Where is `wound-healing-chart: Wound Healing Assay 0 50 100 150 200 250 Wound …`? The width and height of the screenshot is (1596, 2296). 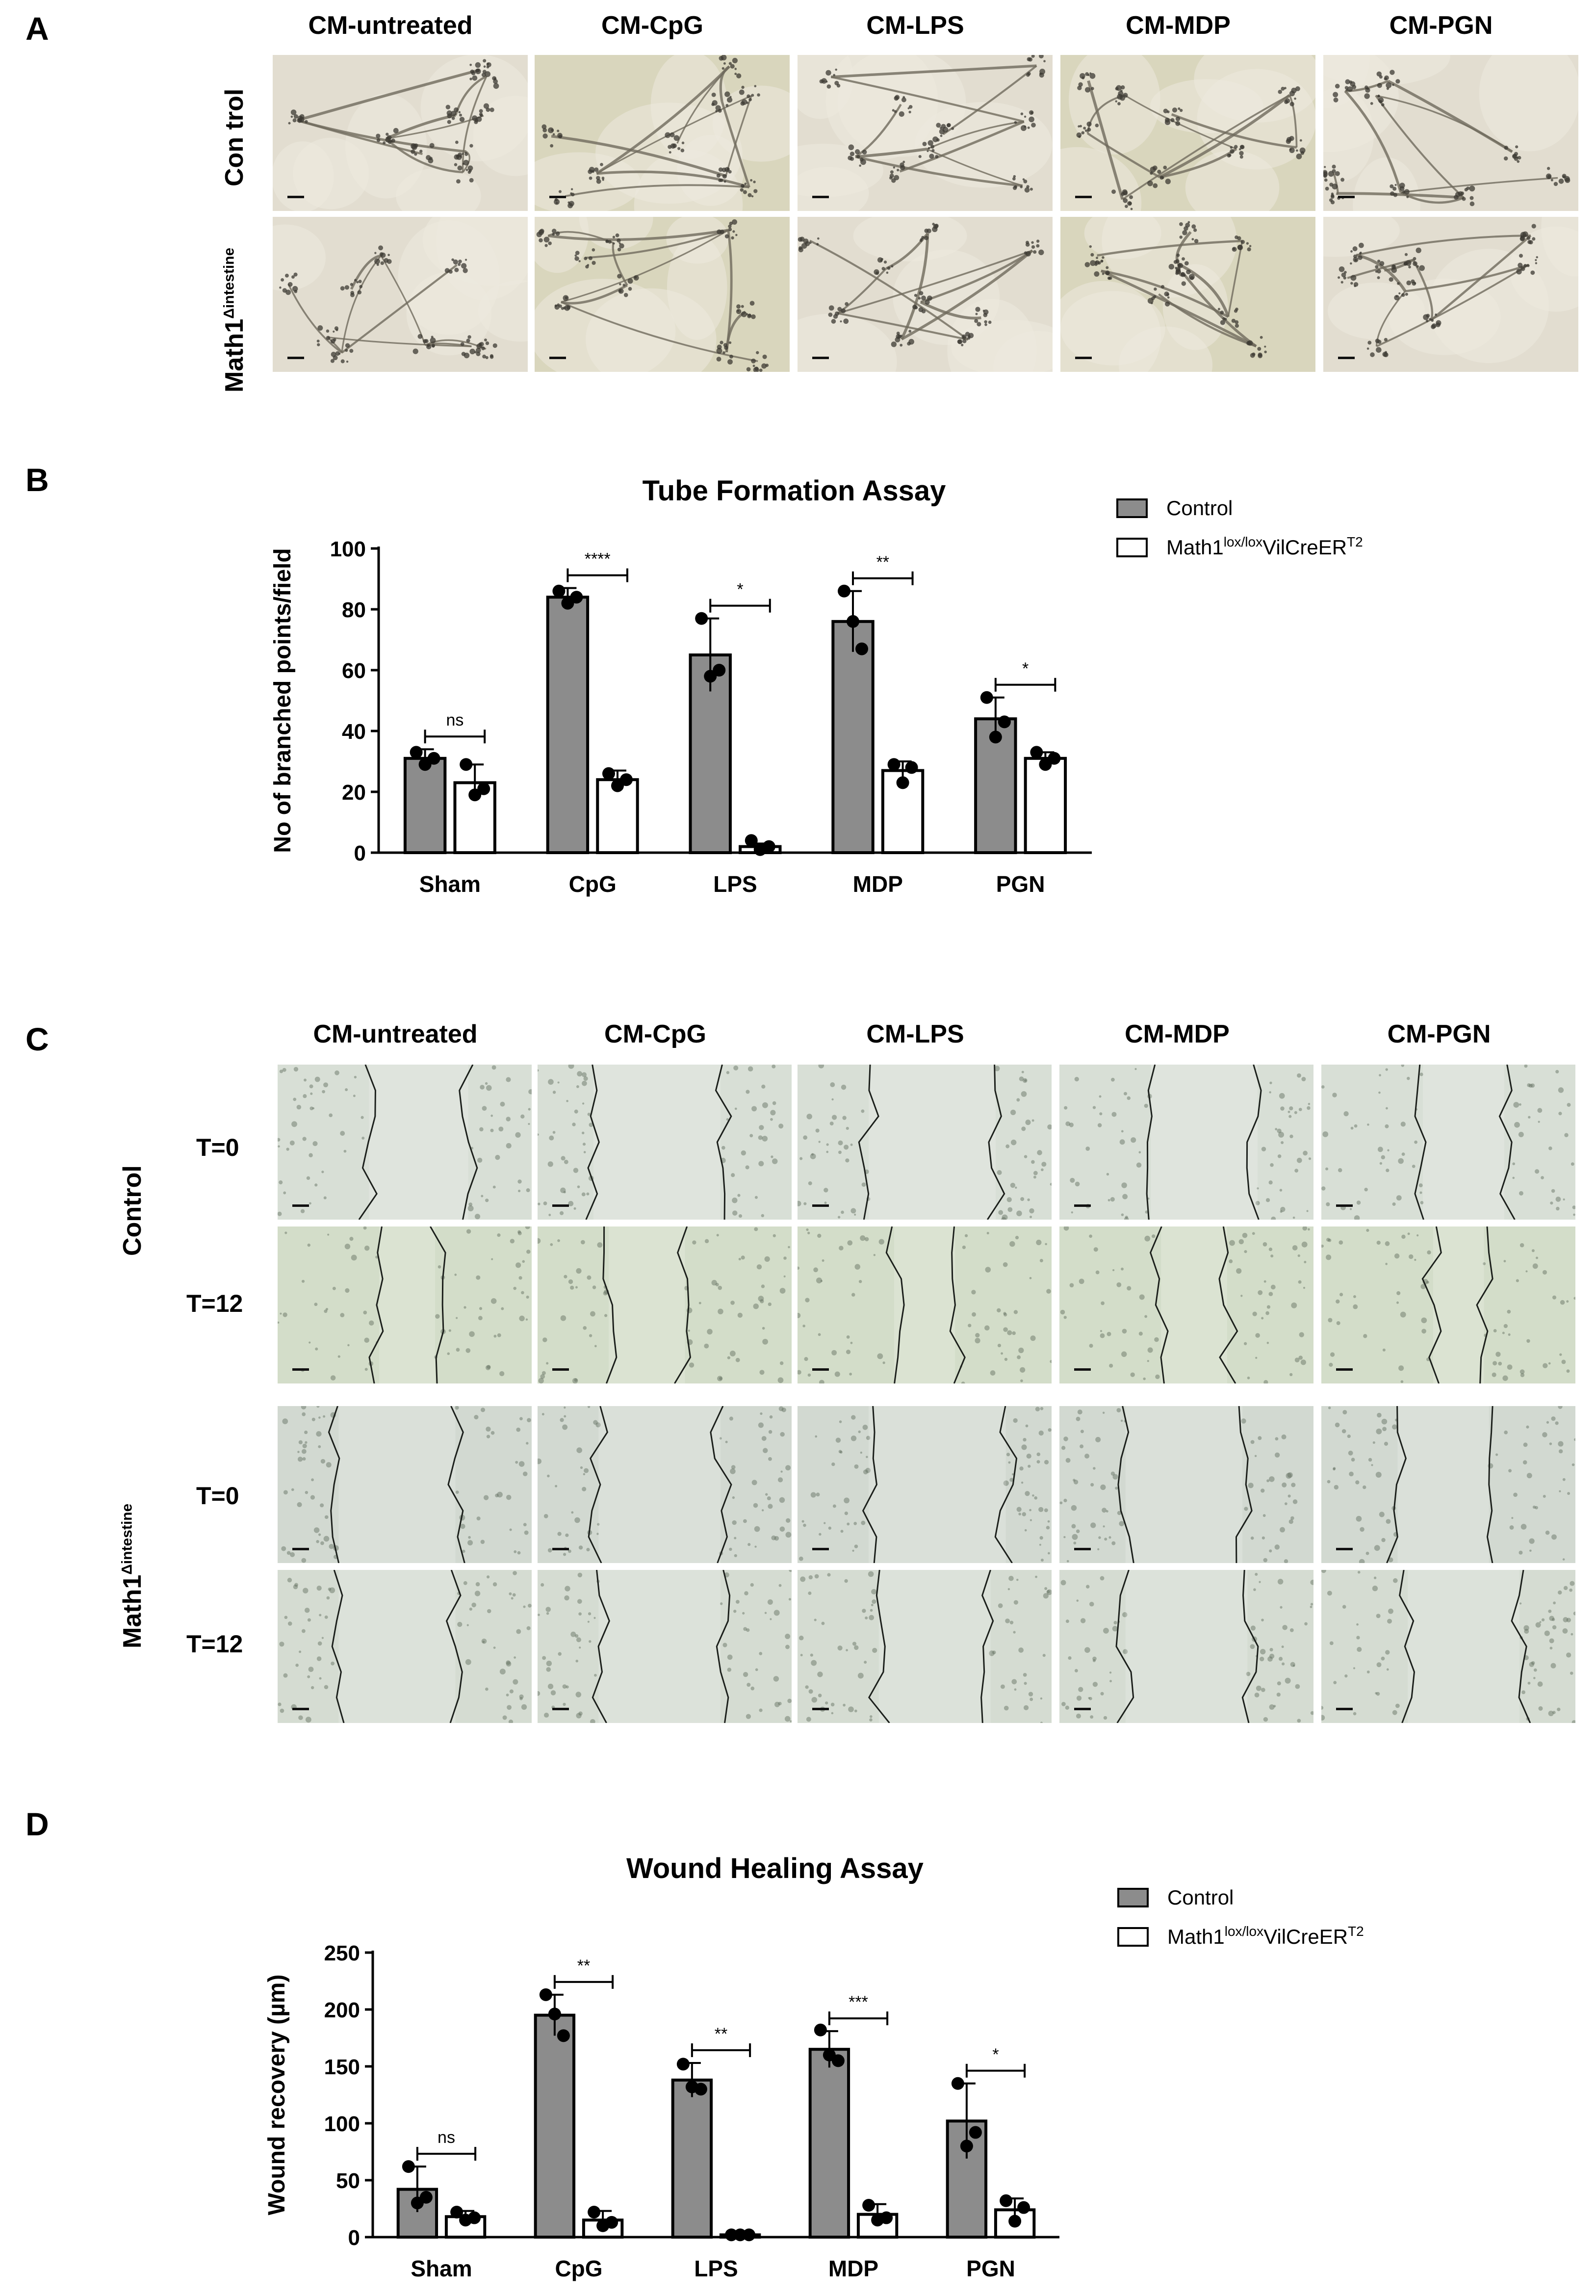 wound-healing-chart: Wound Healing Assay 0 50 100 150 200 250 Wound … is located at coordinates (814, 2066).